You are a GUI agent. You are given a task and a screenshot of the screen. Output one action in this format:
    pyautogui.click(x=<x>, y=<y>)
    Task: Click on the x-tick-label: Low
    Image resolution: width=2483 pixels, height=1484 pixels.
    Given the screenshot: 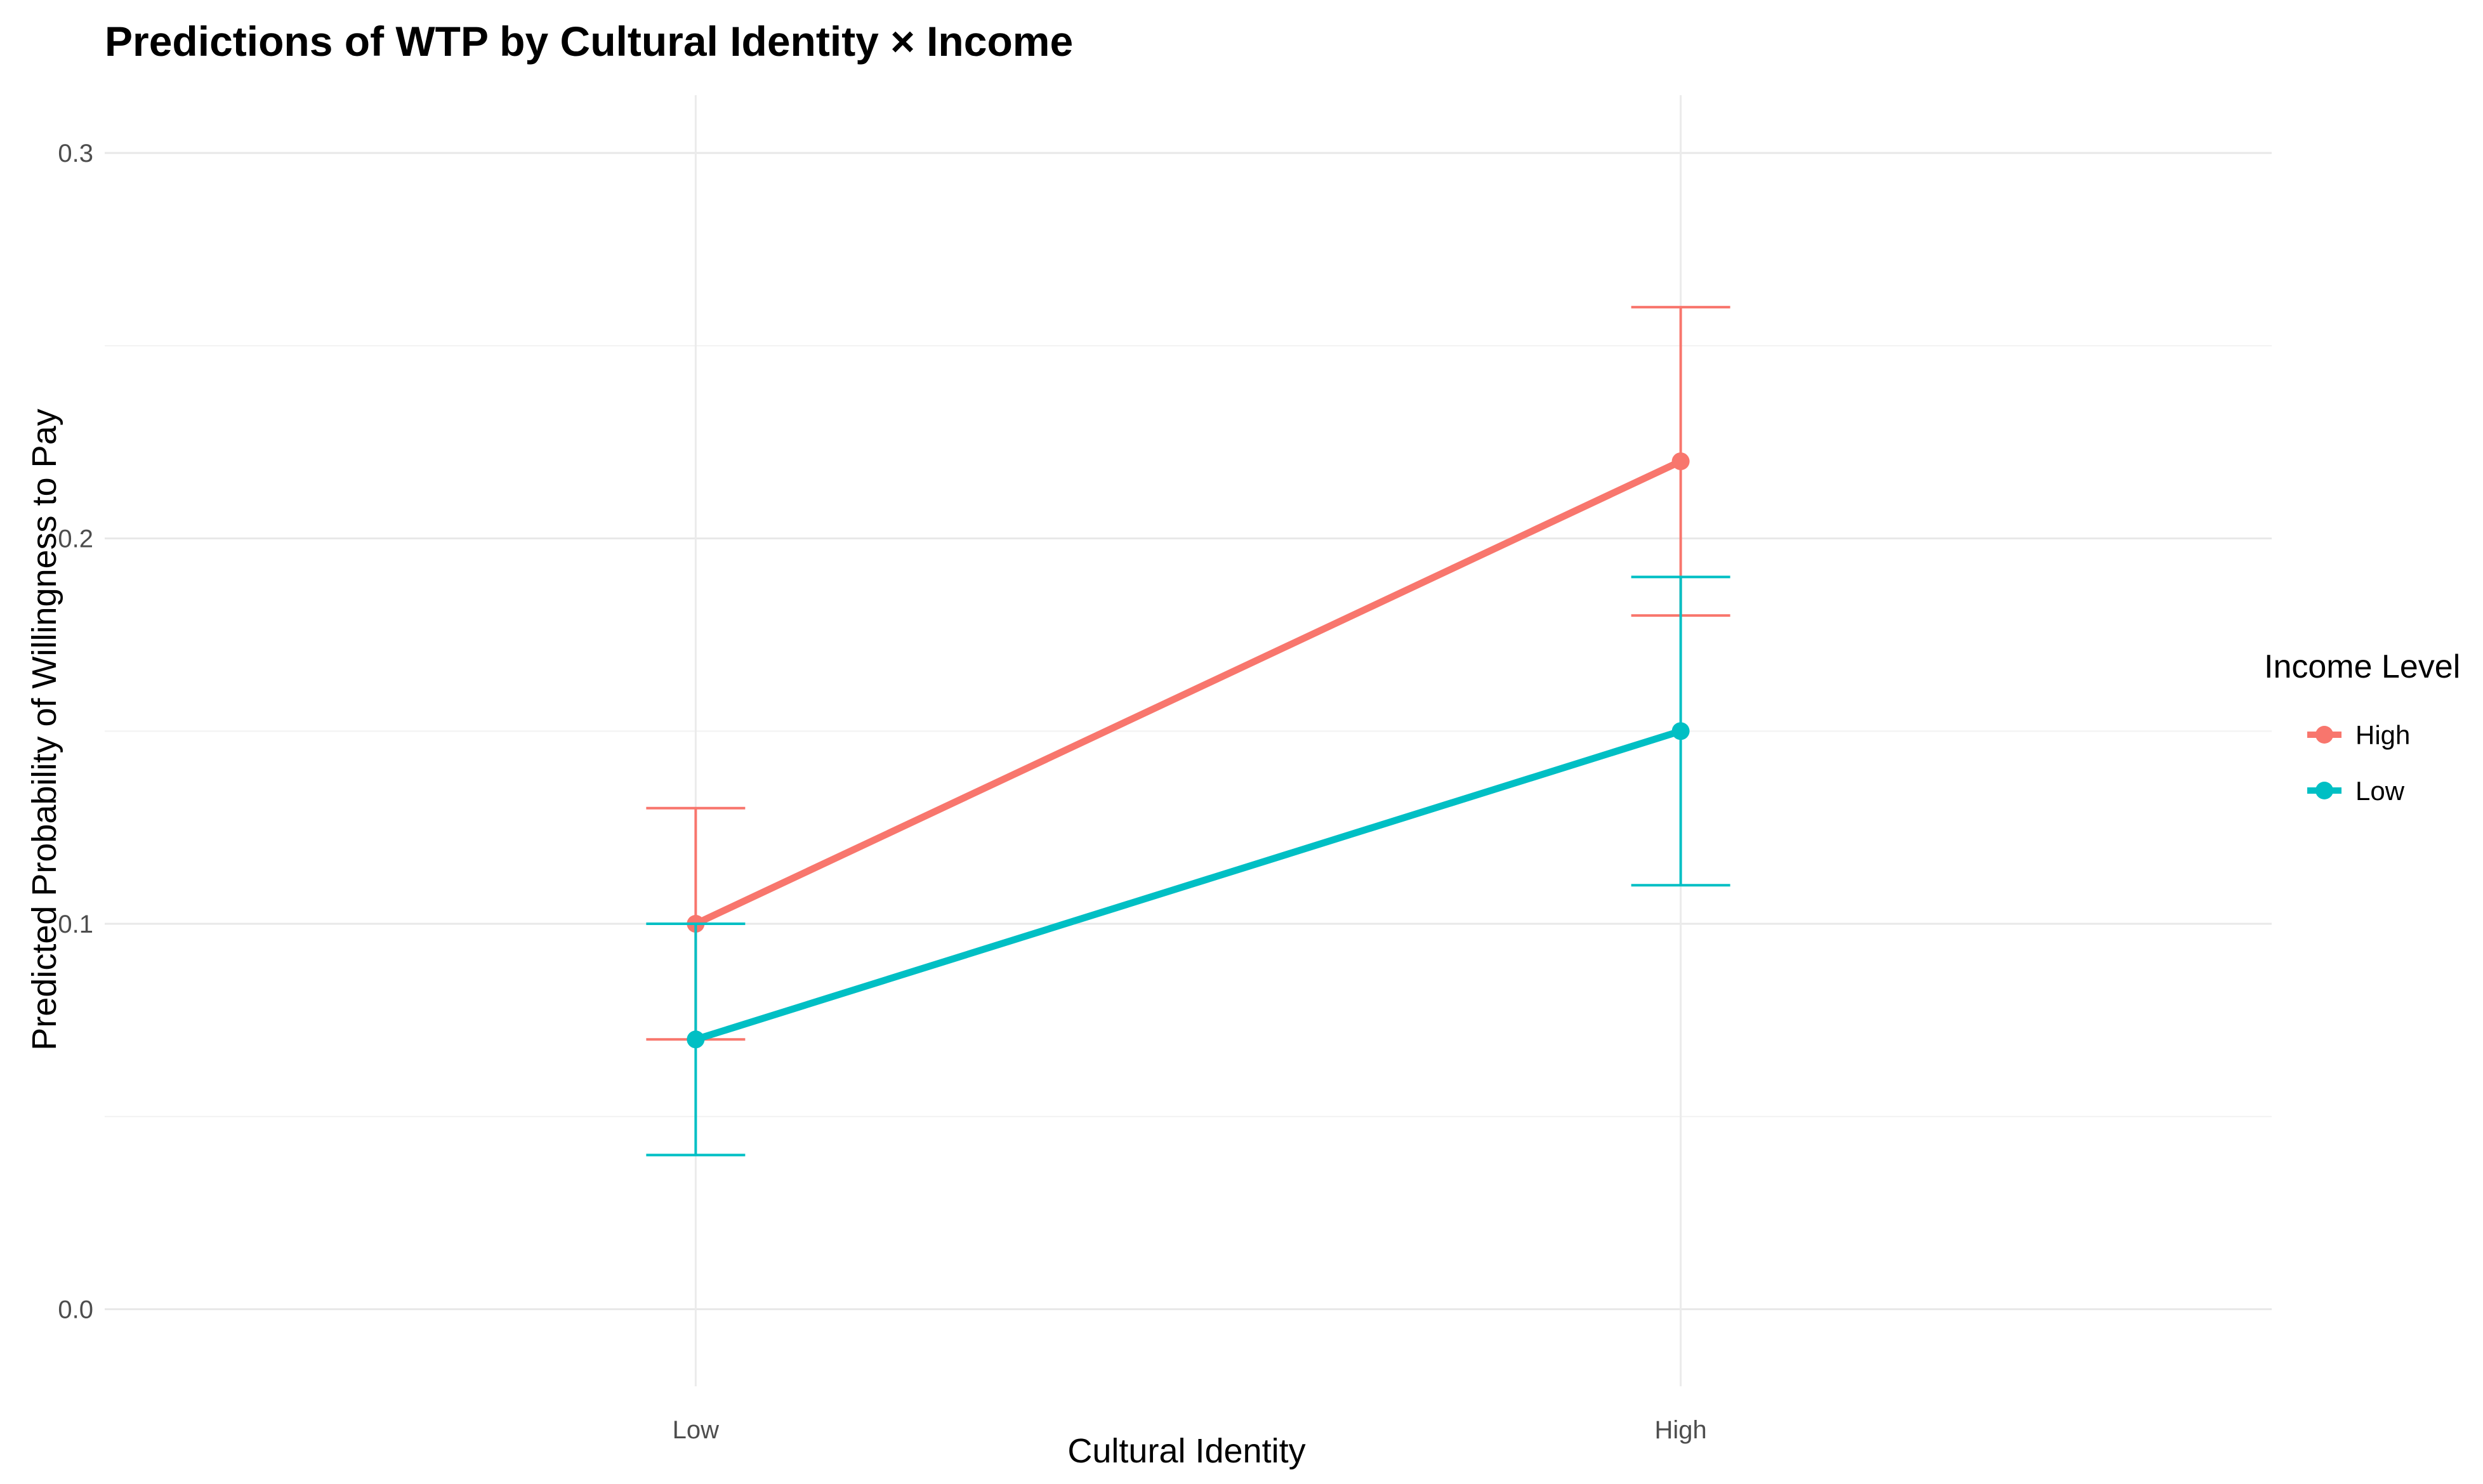 What is the action you would take?
    pyautogui.click(x=696, y=1430)
    